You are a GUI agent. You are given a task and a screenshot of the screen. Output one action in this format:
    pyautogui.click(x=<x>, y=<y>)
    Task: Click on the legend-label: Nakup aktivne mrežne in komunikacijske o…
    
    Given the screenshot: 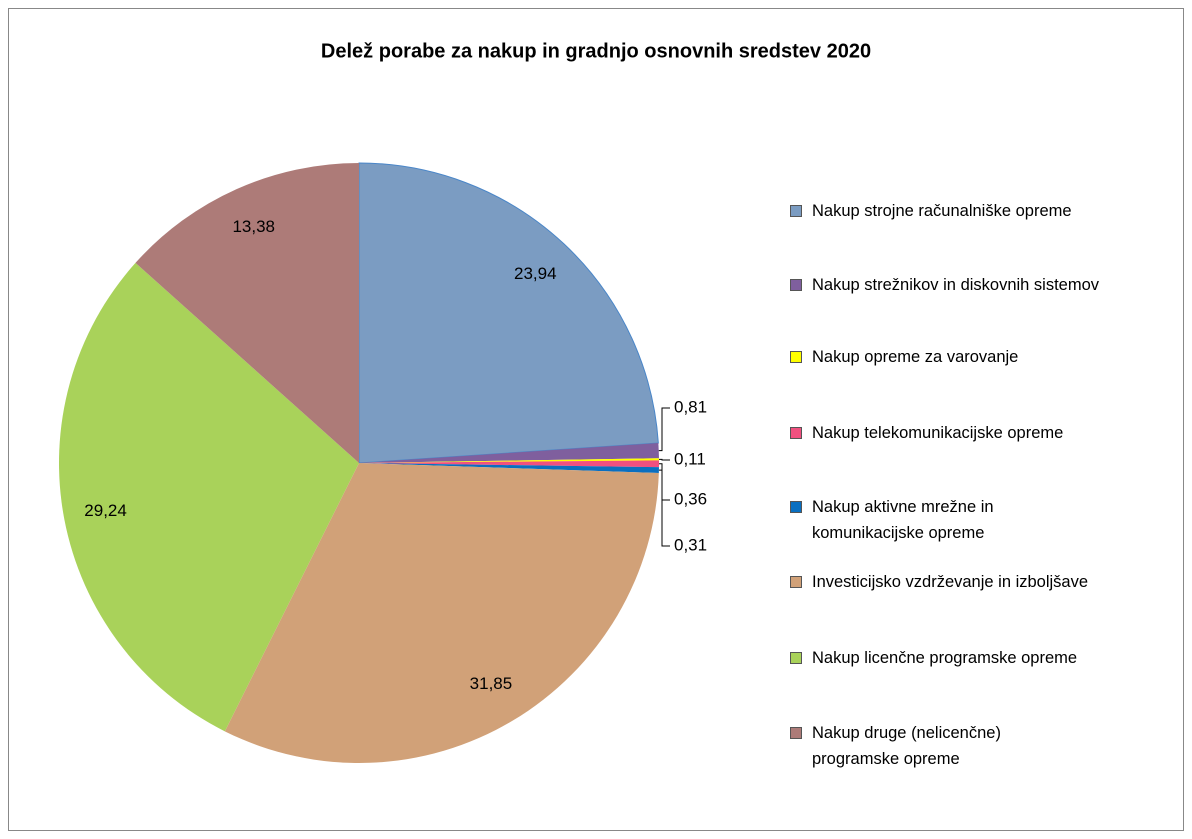 What is the action you would take?
    pyautogui.click(x=903, y=520)
    